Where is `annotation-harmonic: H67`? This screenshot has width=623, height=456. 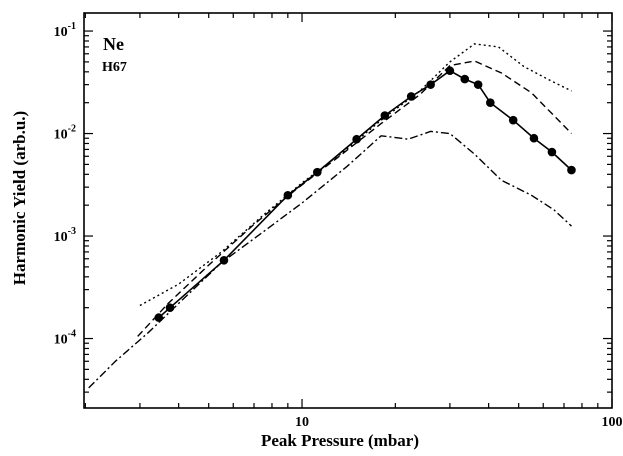 annotation-harmonic: H67 is located at coordinates (114, 67).